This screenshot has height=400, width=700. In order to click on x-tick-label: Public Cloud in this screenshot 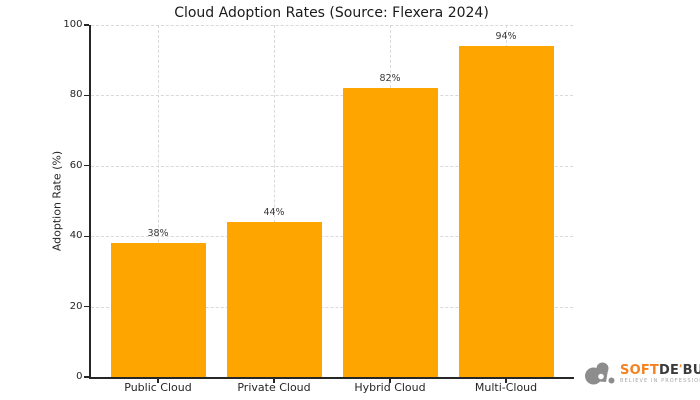, I will do `click(158, 387)`.